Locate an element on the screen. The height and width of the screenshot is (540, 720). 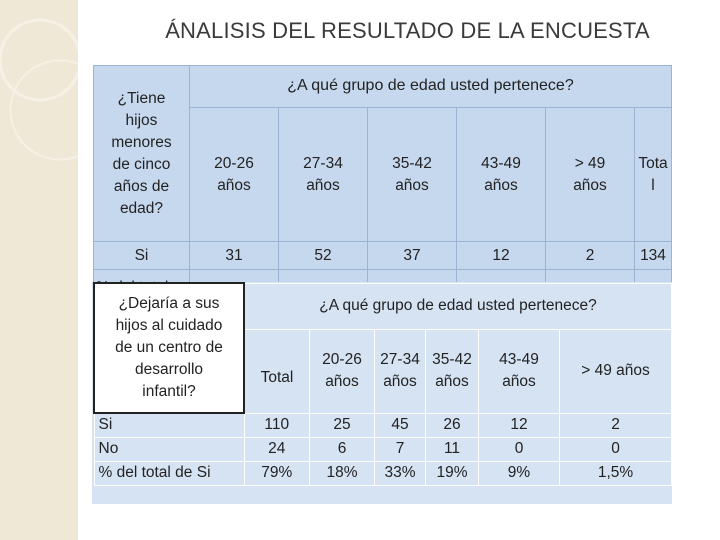
col-header-20-26: 20-26 años is located at coordinates (234, 174).